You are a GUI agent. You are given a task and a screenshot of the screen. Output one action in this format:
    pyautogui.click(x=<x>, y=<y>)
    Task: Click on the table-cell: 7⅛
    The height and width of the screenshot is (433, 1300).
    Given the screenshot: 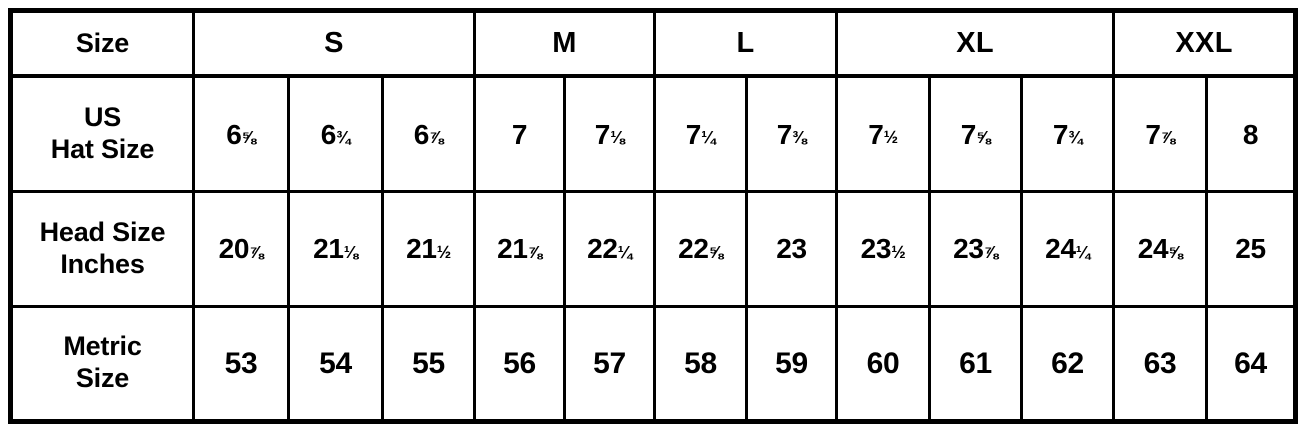 What is the action you would take?
    pyautogui.click(x=610, y=134)
    